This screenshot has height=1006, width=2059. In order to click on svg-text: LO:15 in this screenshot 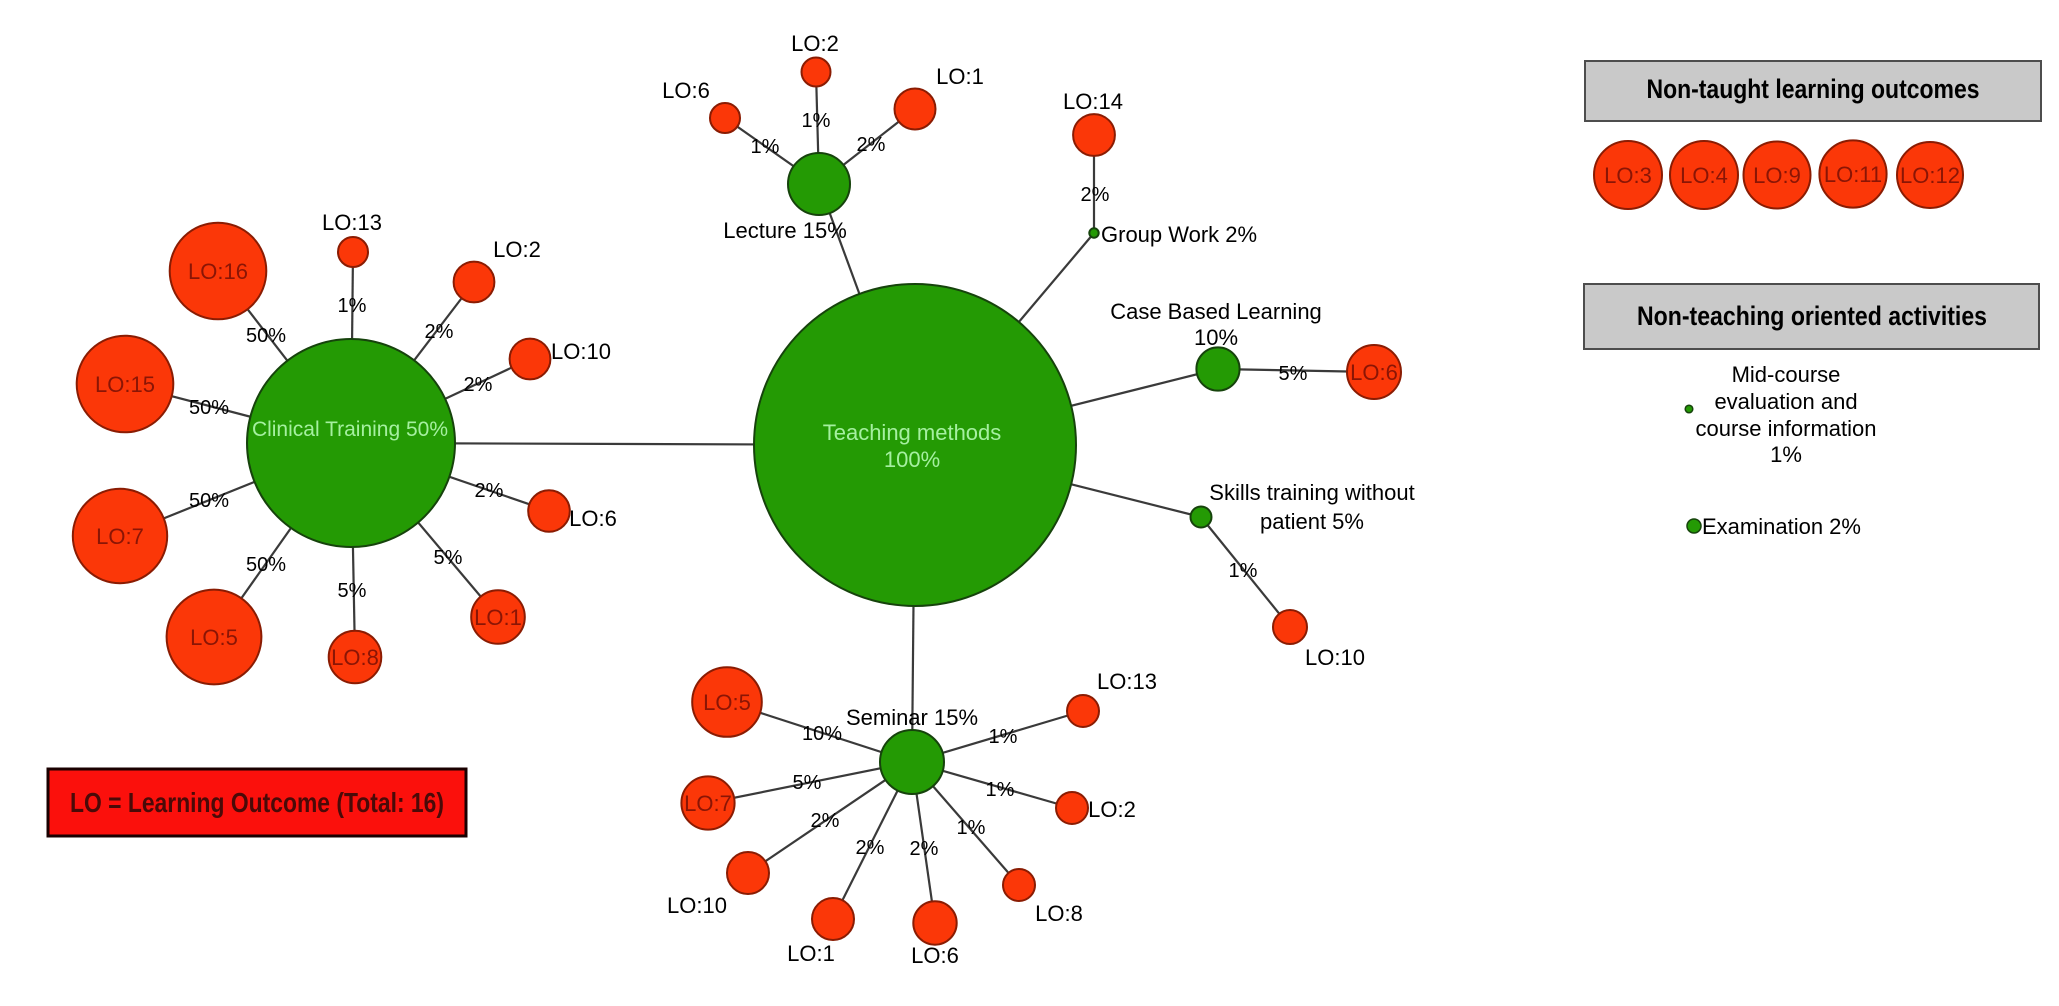, I will do `click(125, 384)`.